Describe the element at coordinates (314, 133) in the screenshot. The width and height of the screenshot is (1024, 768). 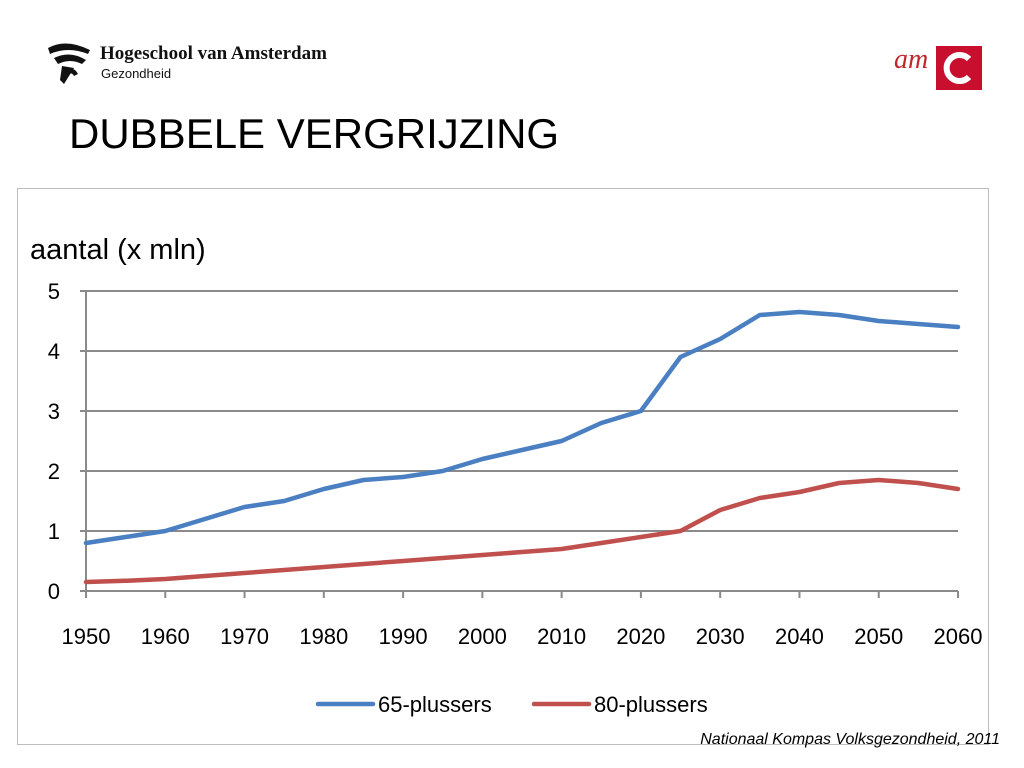
I see `slide-title: DUBBELE VERGRIJZING` at that location.